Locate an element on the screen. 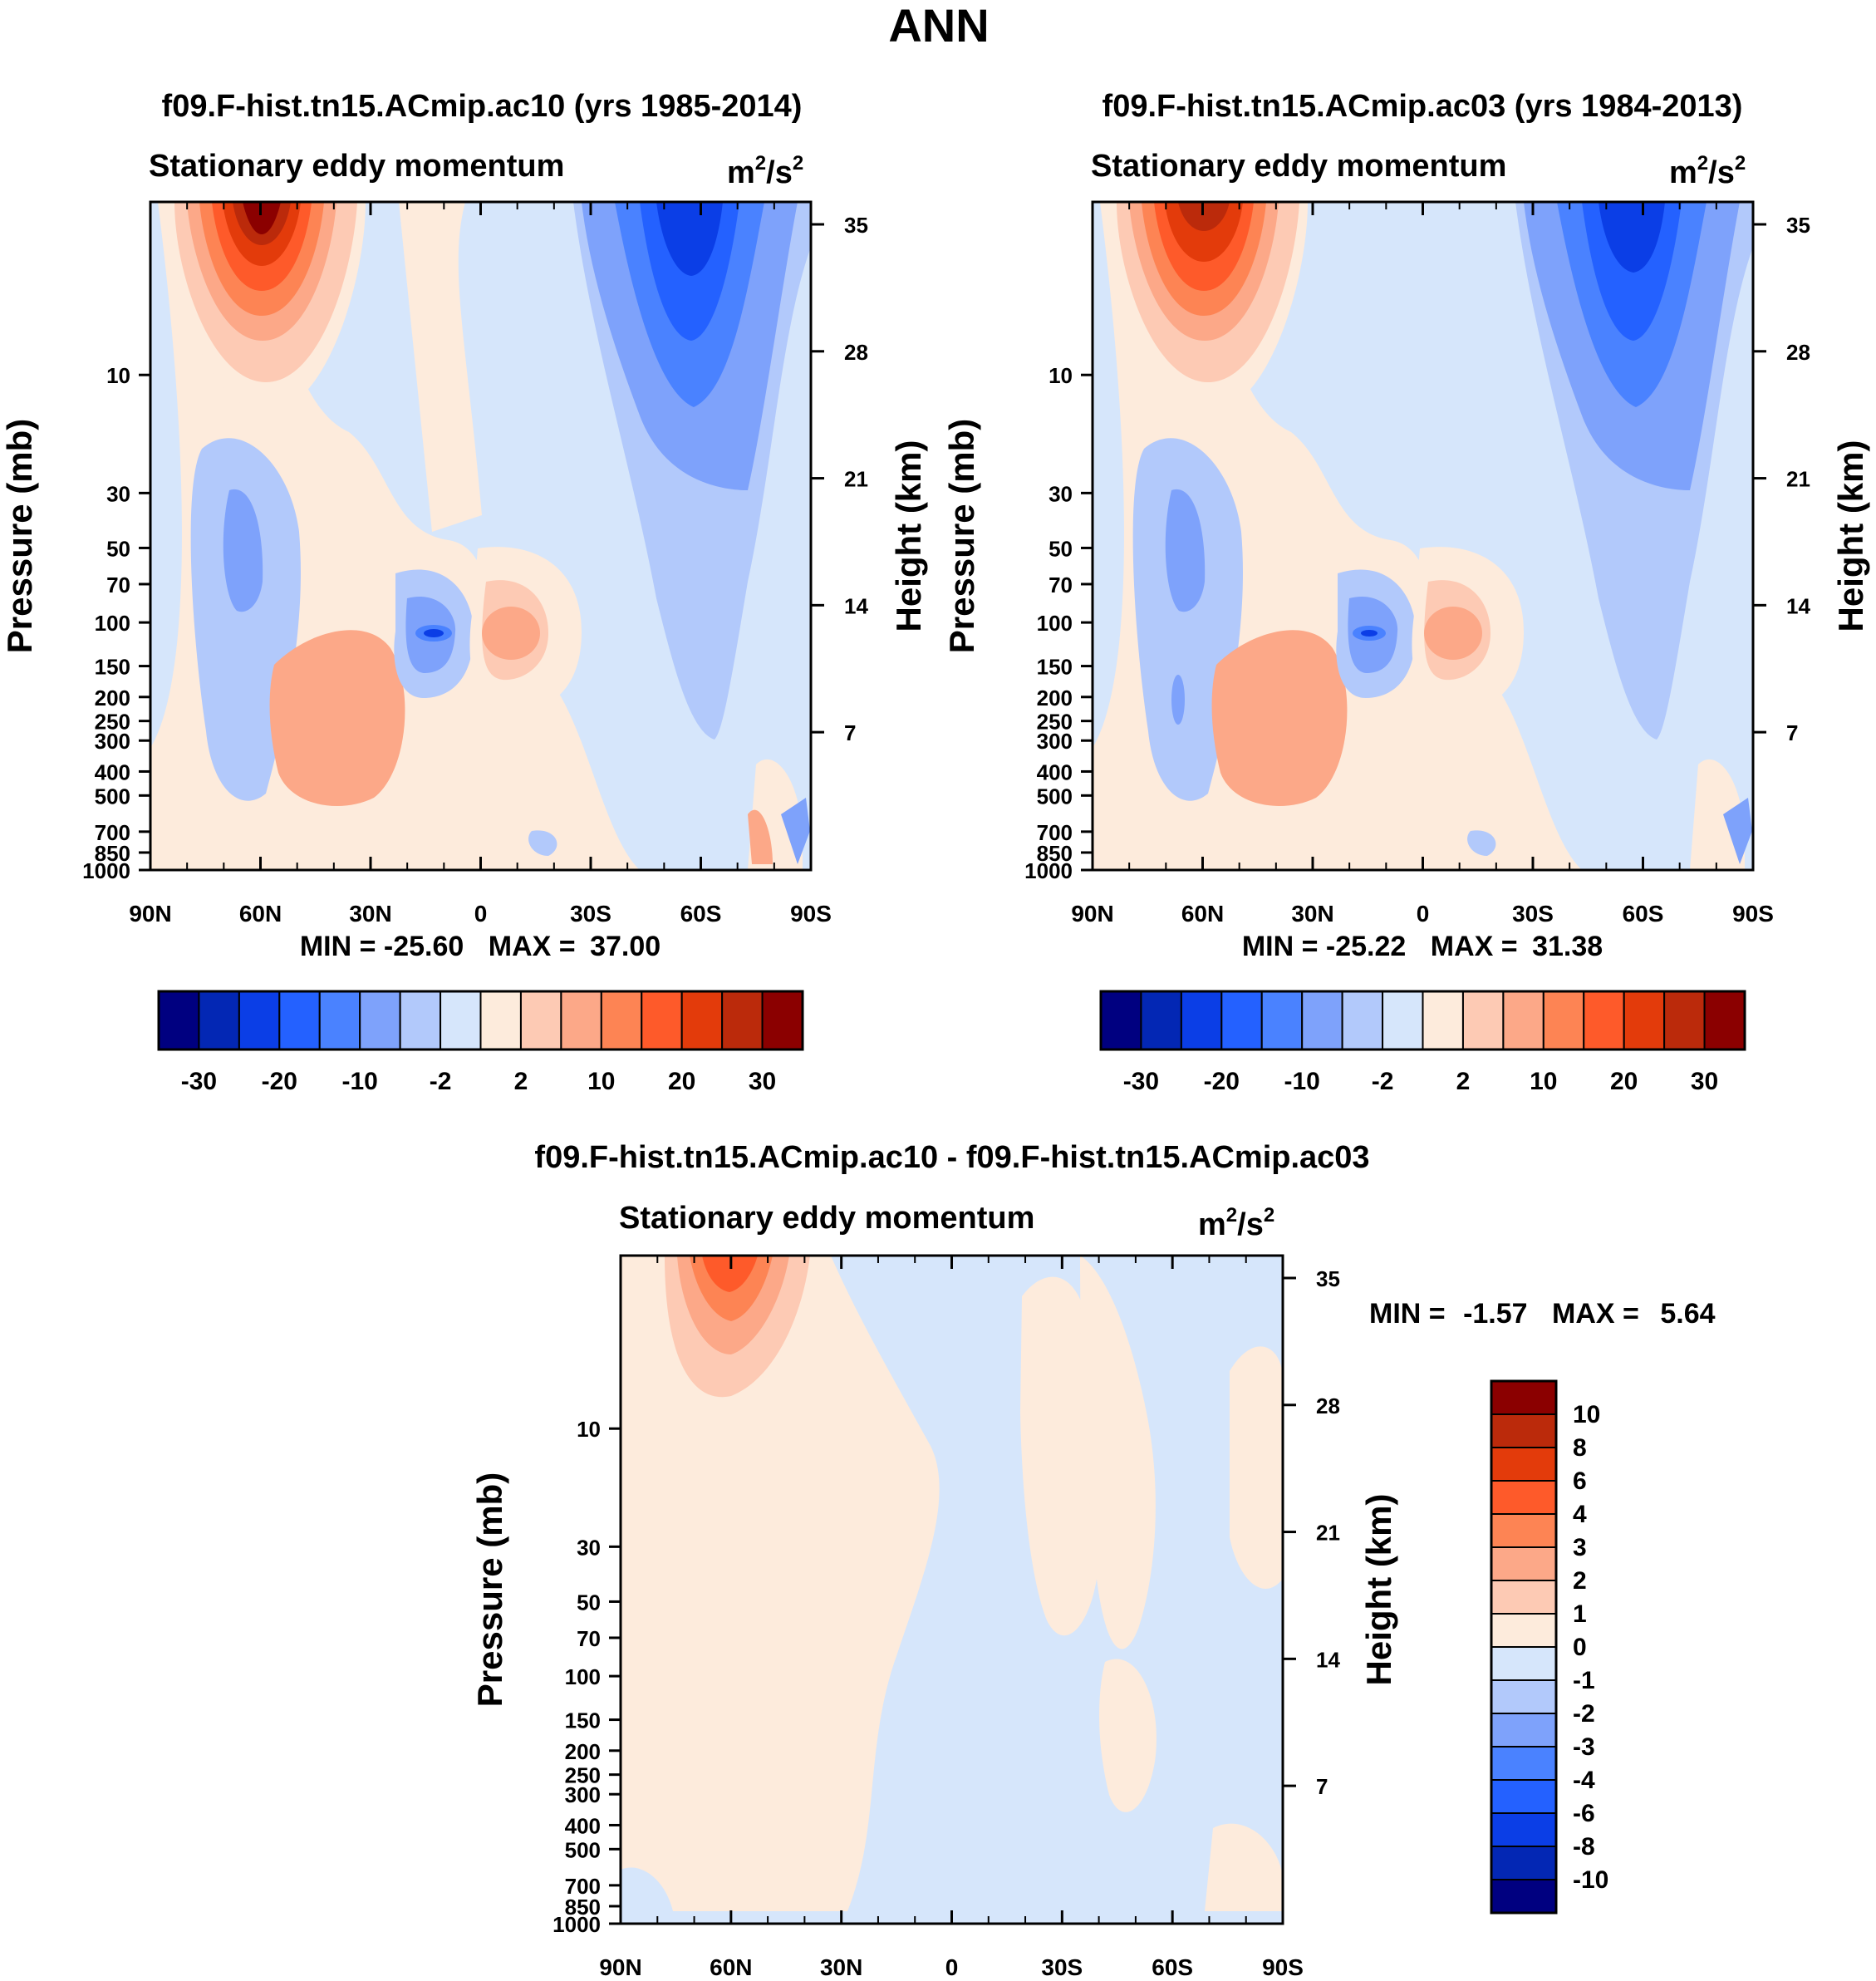  colorbar-label: -30 is located at coordinates (199, 1081).